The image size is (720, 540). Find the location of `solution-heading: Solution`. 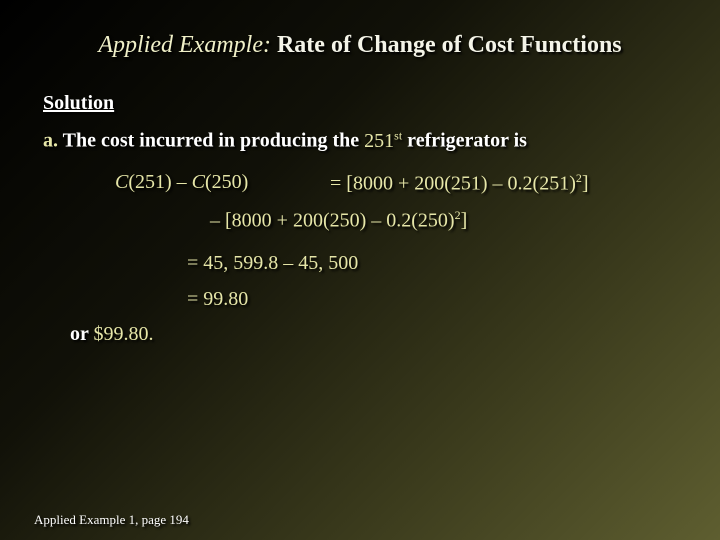

solution-heading: Solution is located at coordinates (79, 103).